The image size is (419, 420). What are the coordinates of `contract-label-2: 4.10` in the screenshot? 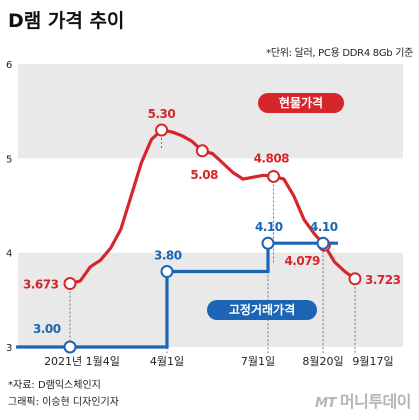 It's located at (269, 227).